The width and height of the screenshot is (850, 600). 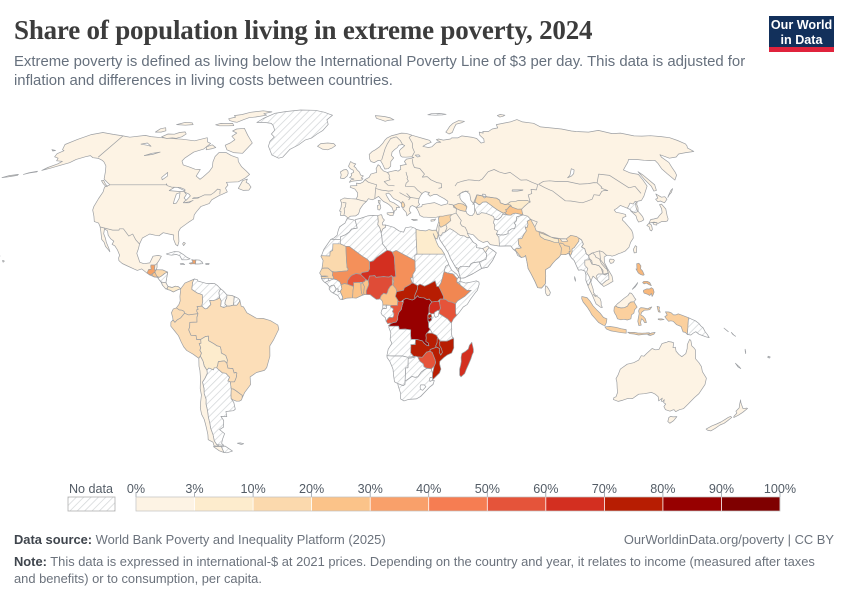 I want to click on svg-text: 80%, so click(x=662, y=489).